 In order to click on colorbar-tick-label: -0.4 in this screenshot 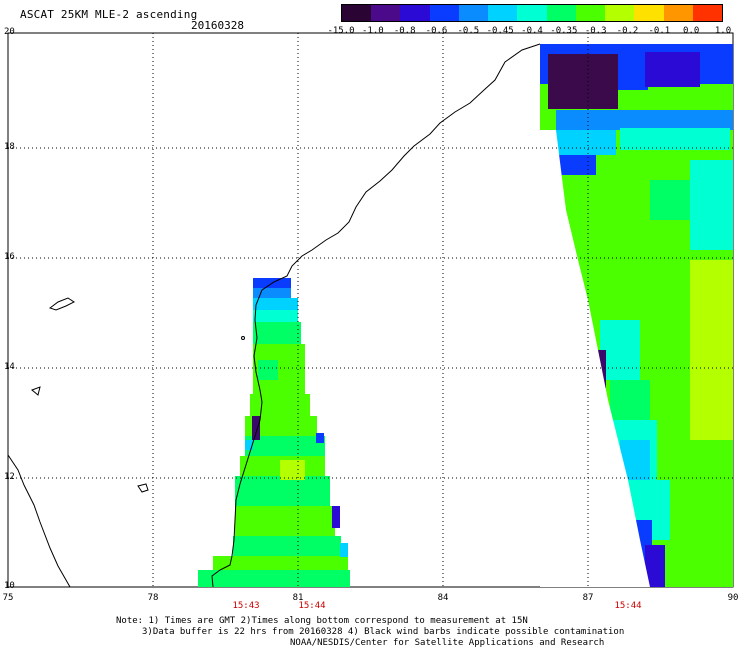, I will do `click(532, 31)`.